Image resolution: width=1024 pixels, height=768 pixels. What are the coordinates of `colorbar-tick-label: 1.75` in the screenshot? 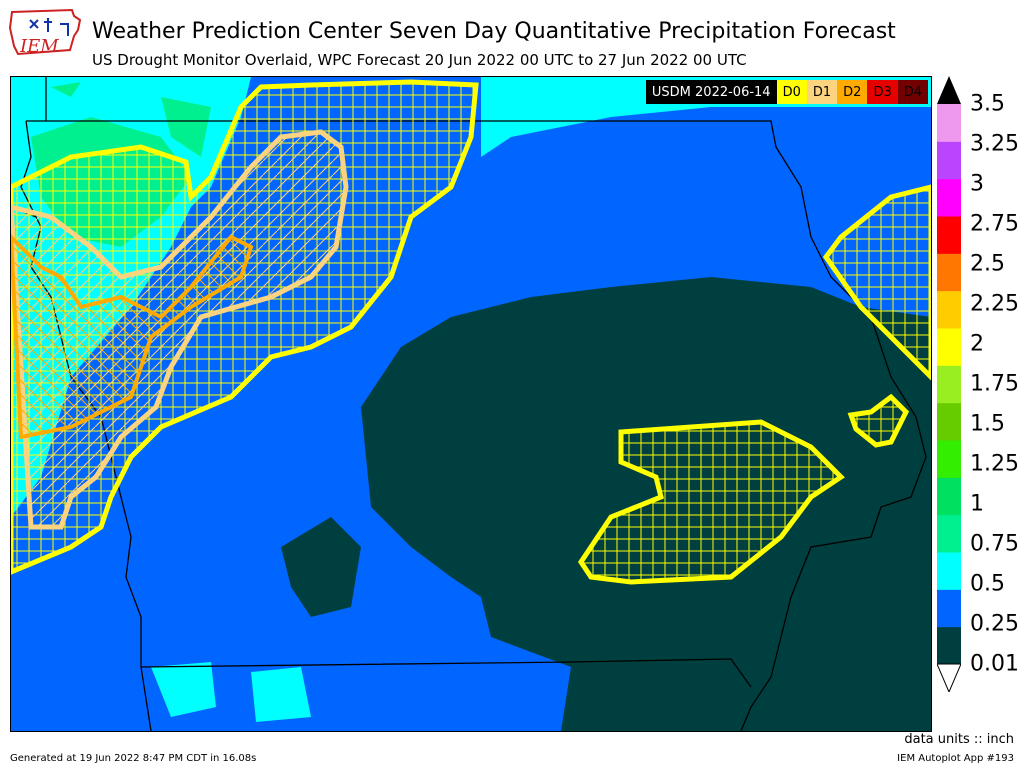 It's located at (994, 384).